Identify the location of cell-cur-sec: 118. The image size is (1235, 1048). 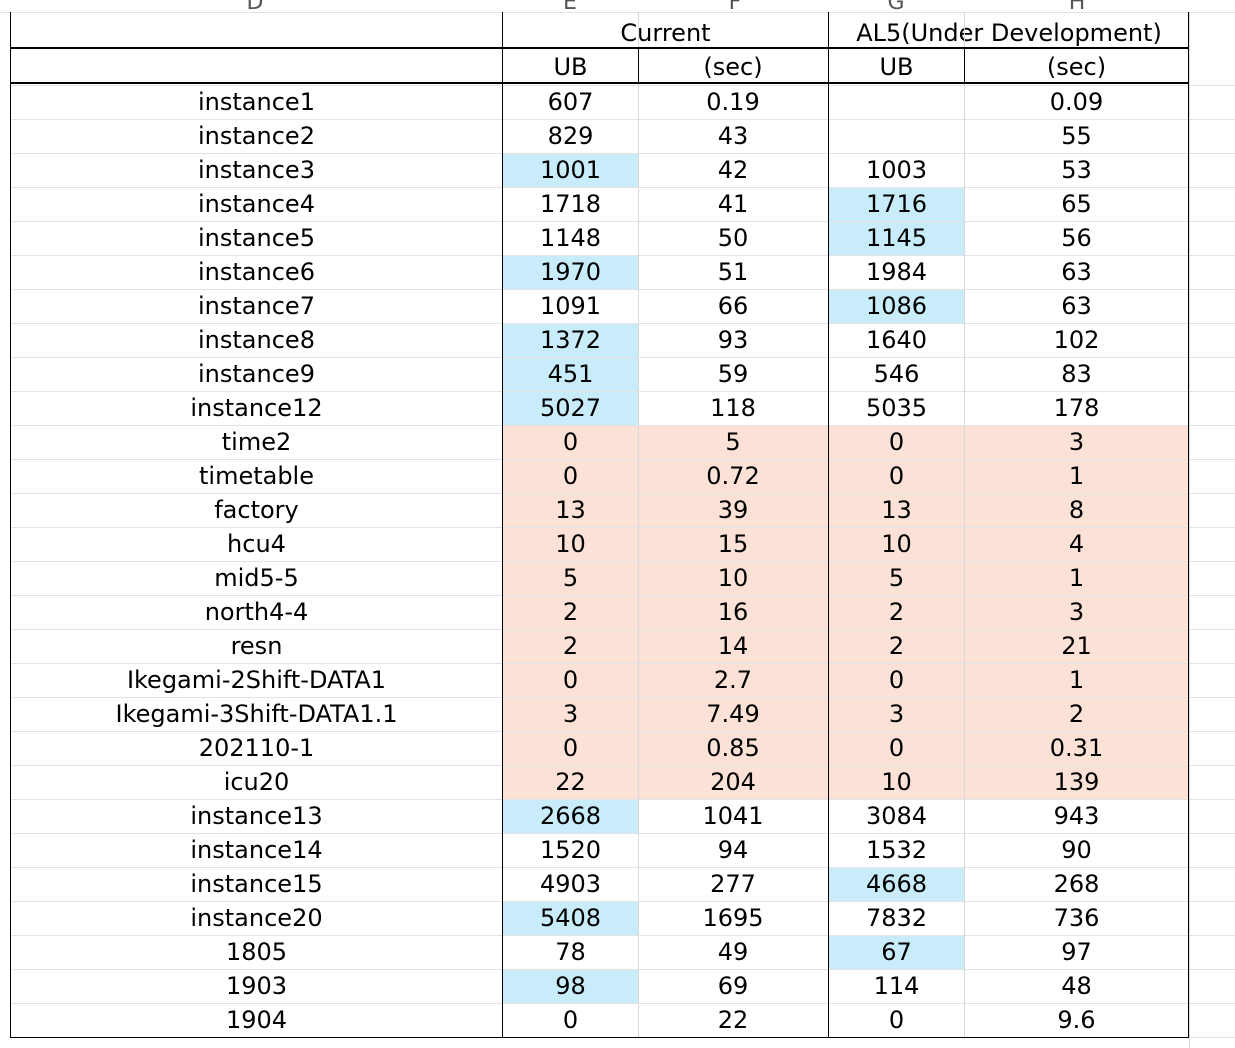
(733, 408).